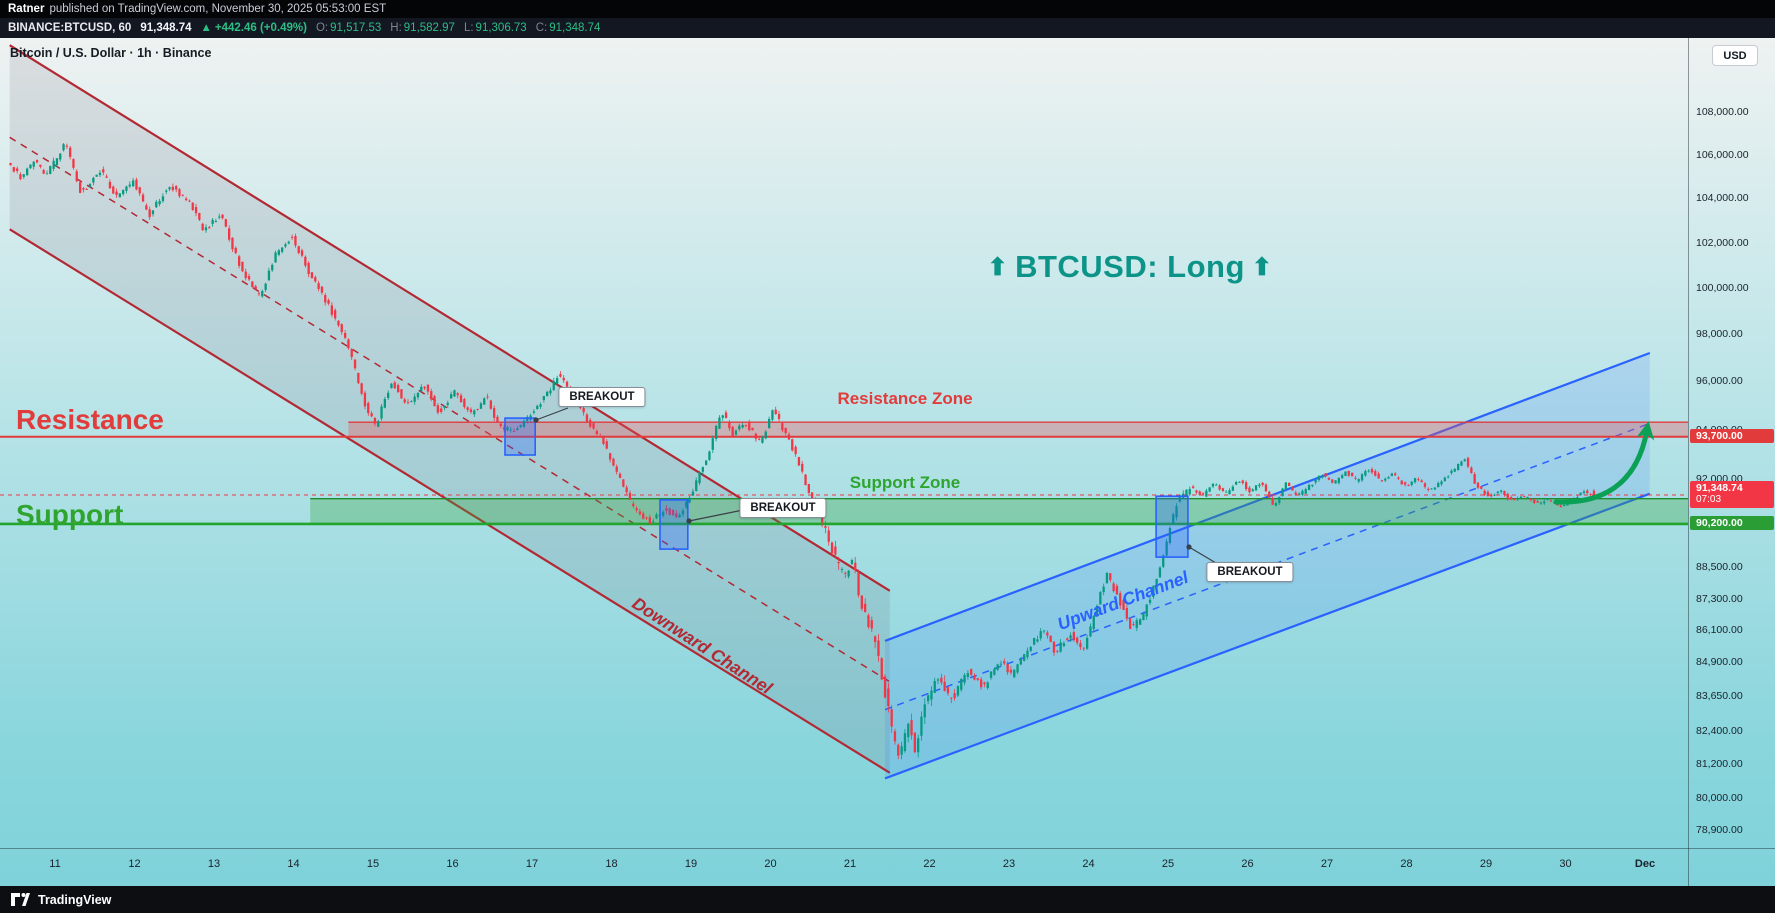  I want to click on breakout-label-2: BREAKOUT, so click(783, 508).